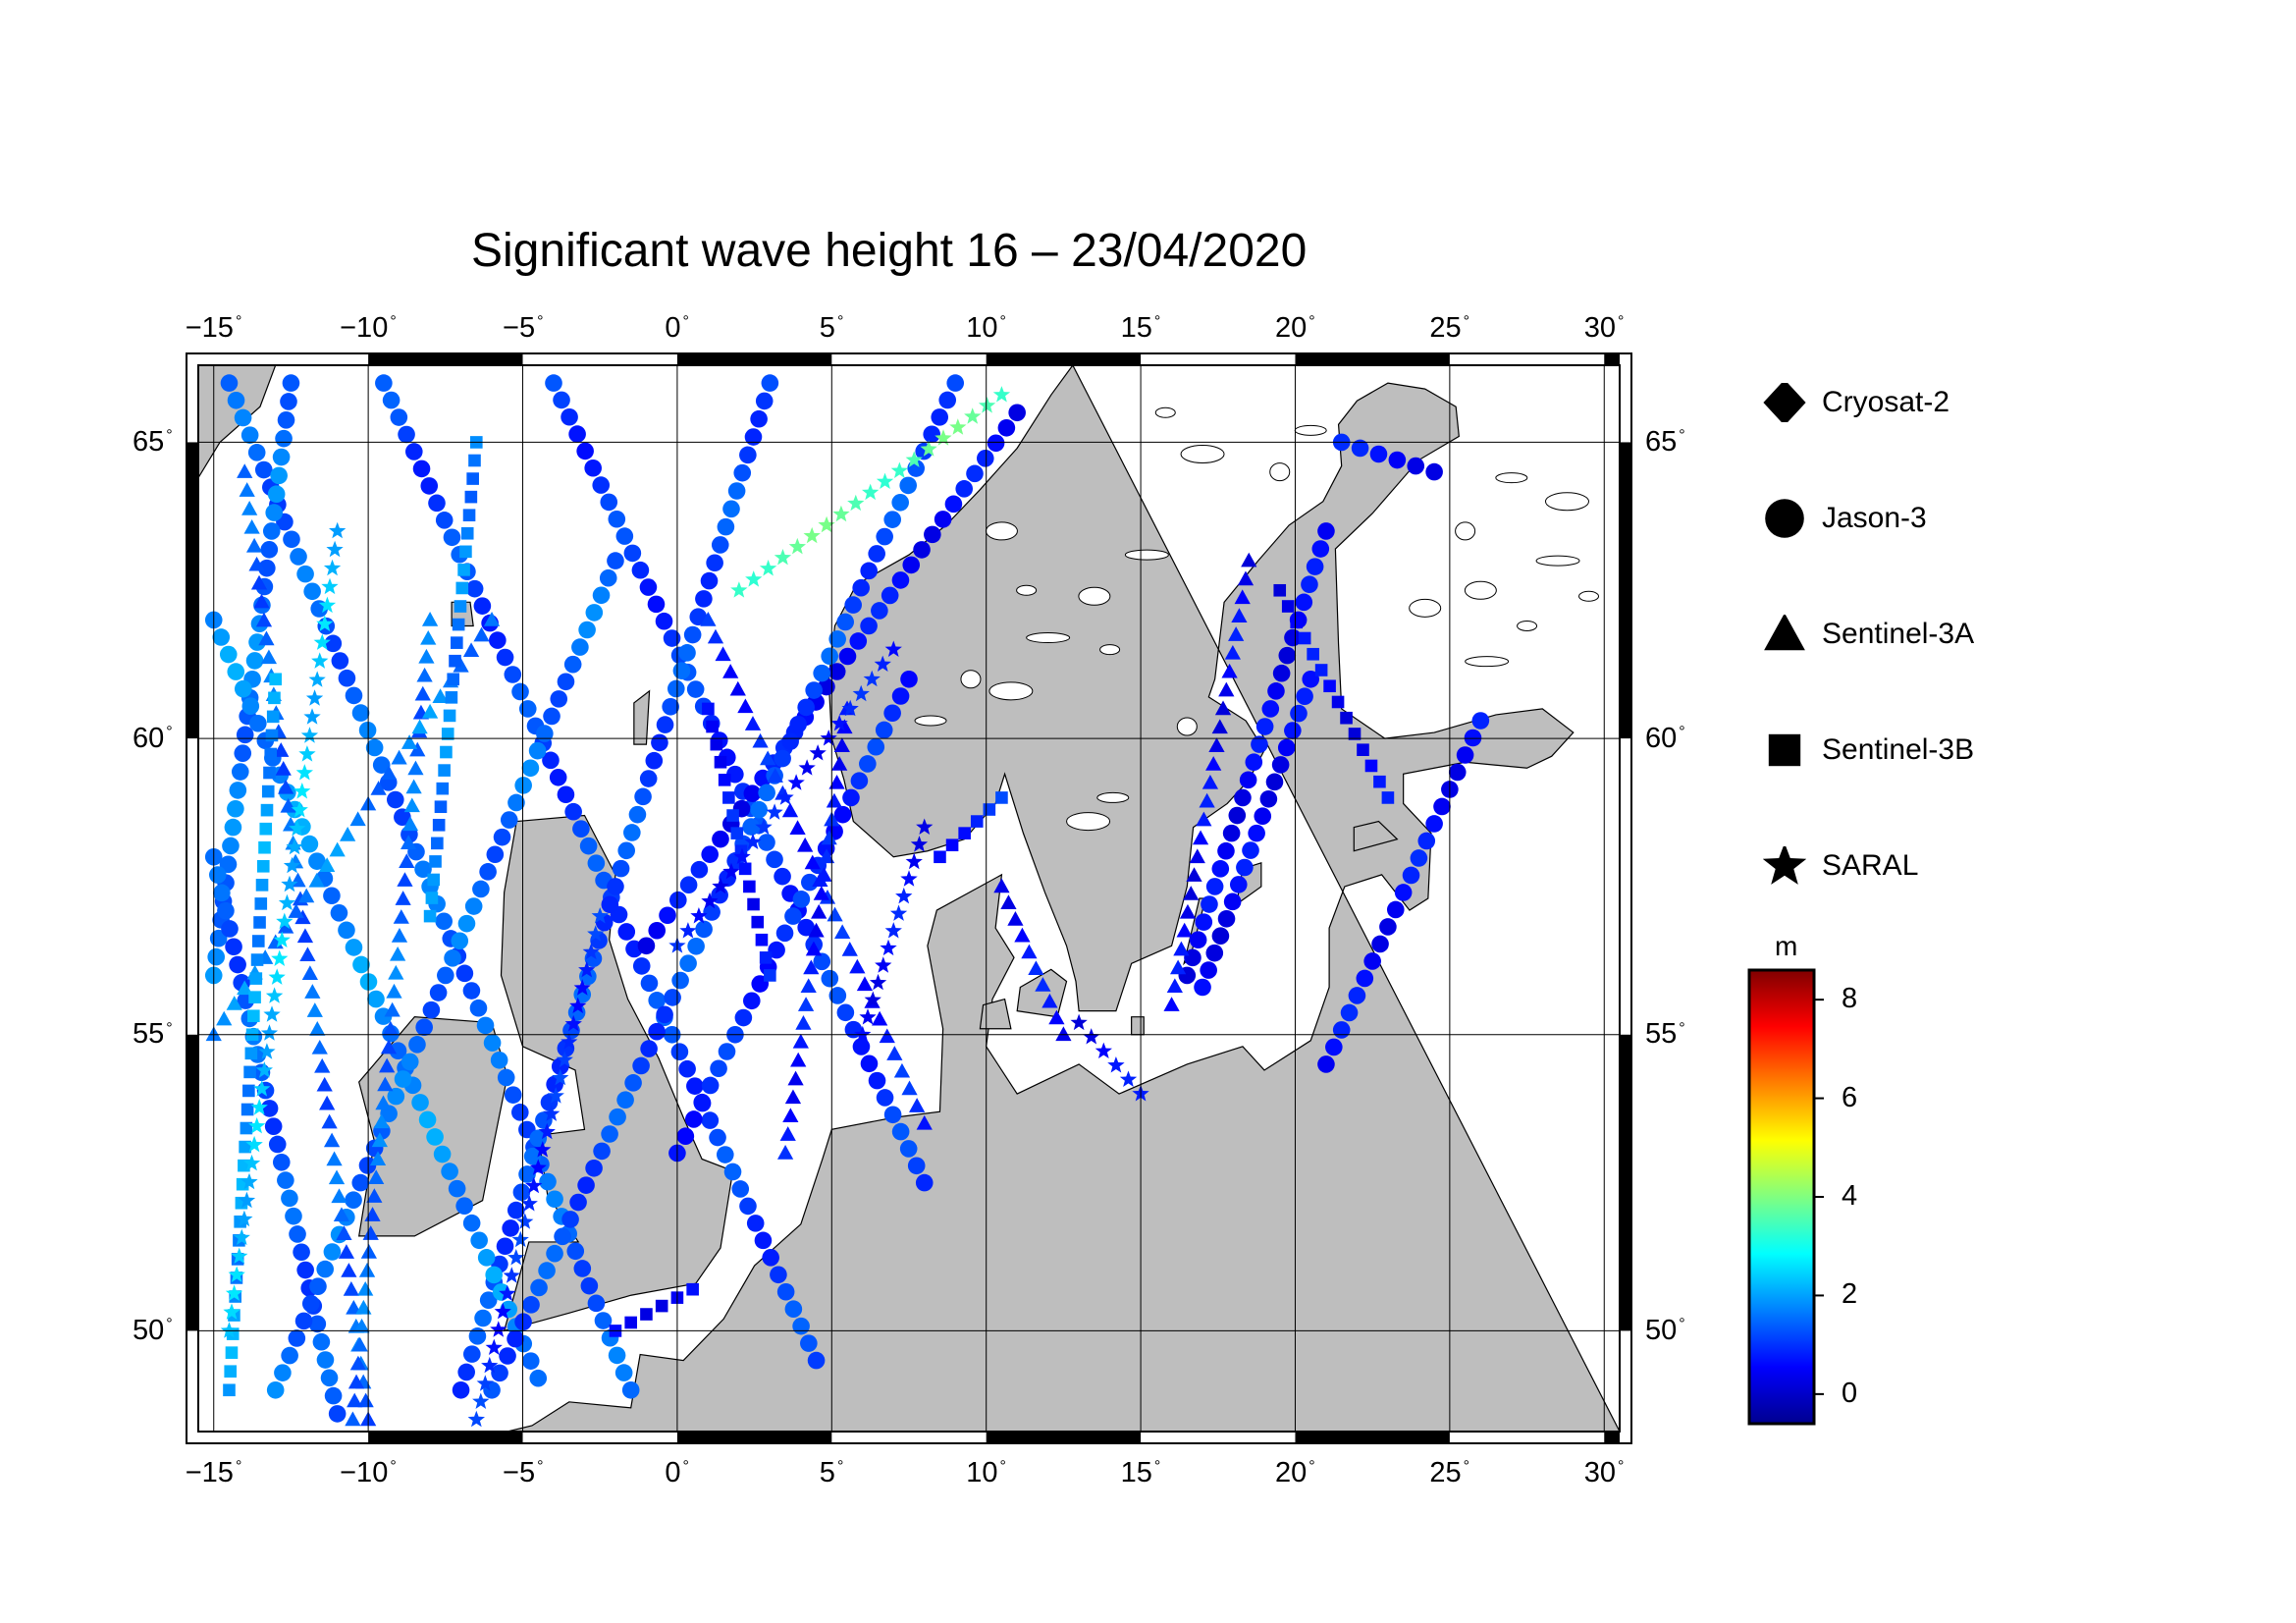 The image size is (2296, 1623). I want to click on y-tick-label-left: 55 °, so click(153, 1034).